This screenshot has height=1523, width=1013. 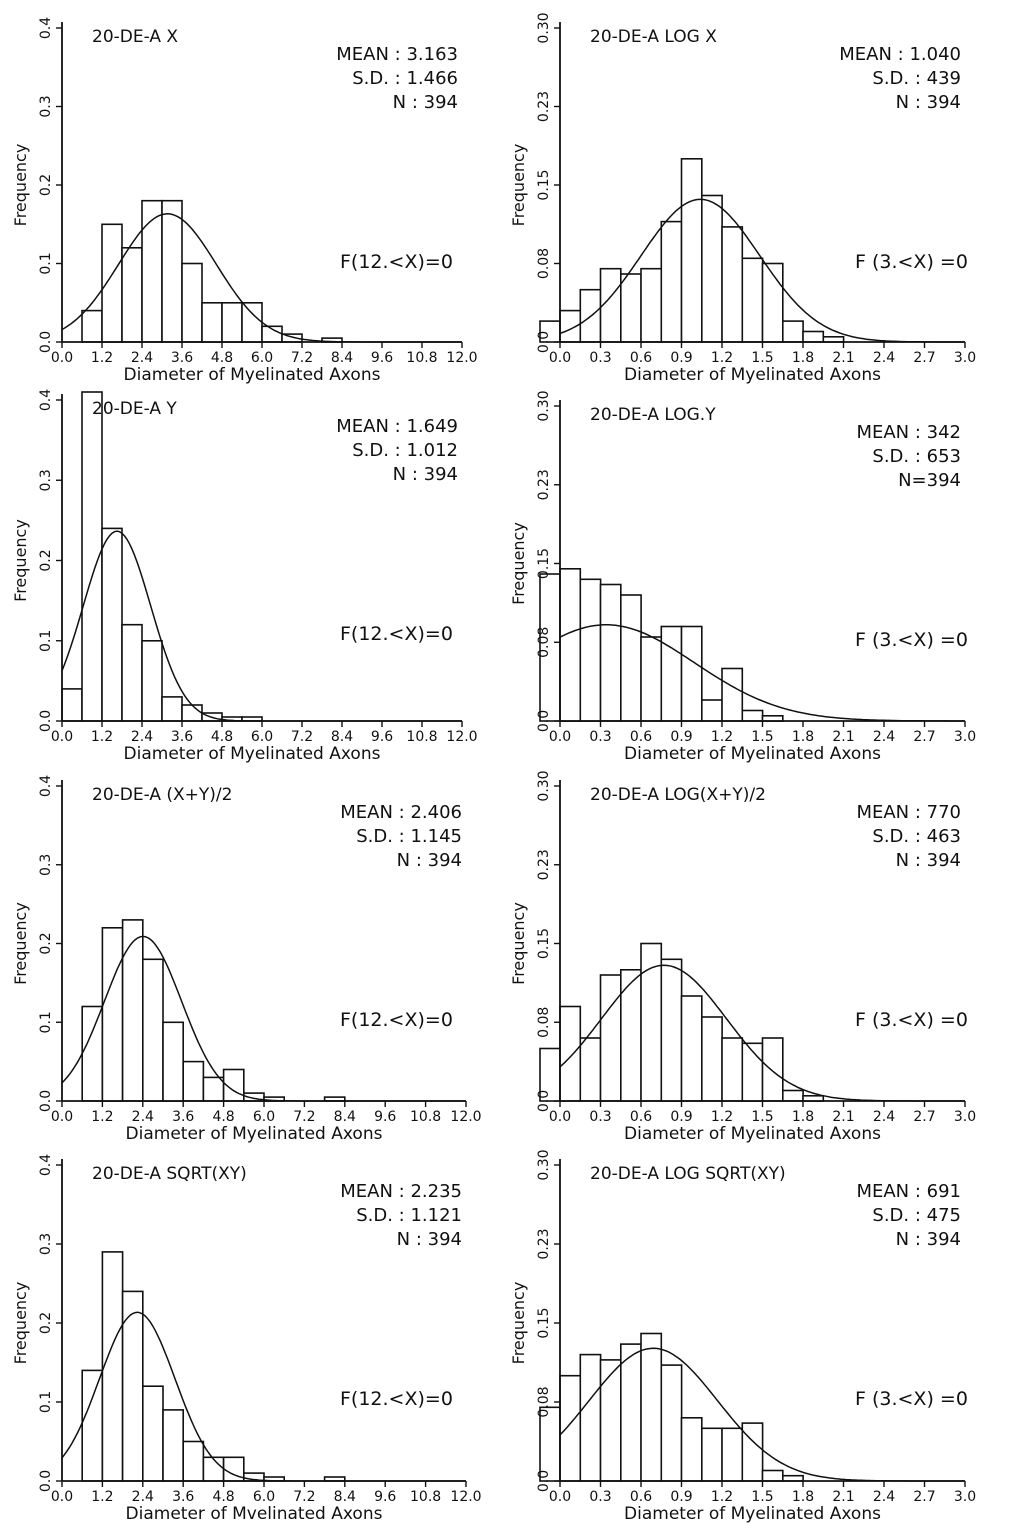 I want to click on x-tick-label: 0.9, so click(x=681, y=358).